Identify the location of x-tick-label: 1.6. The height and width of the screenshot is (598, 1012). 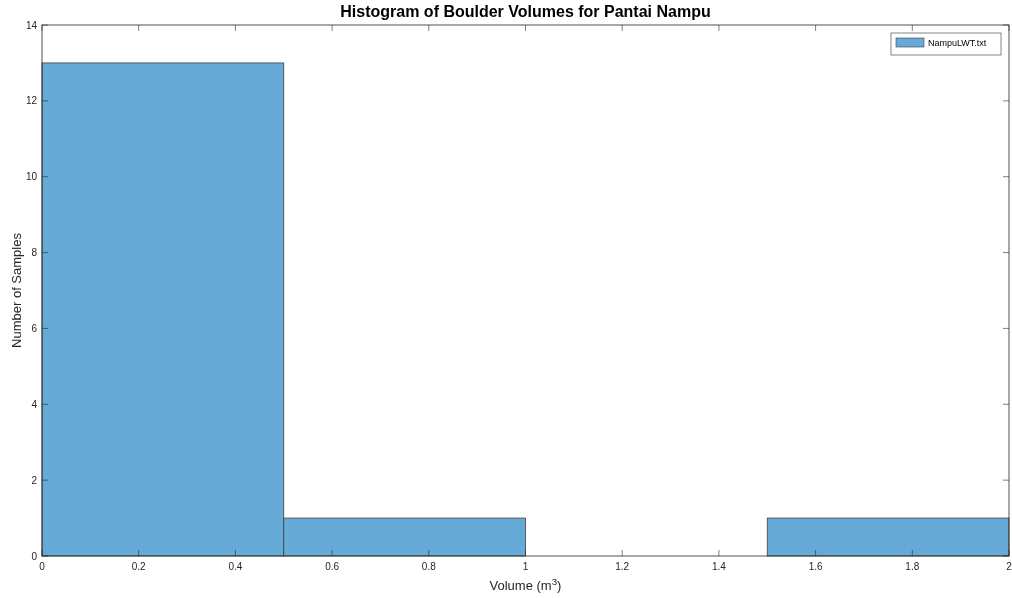
(815, 566).